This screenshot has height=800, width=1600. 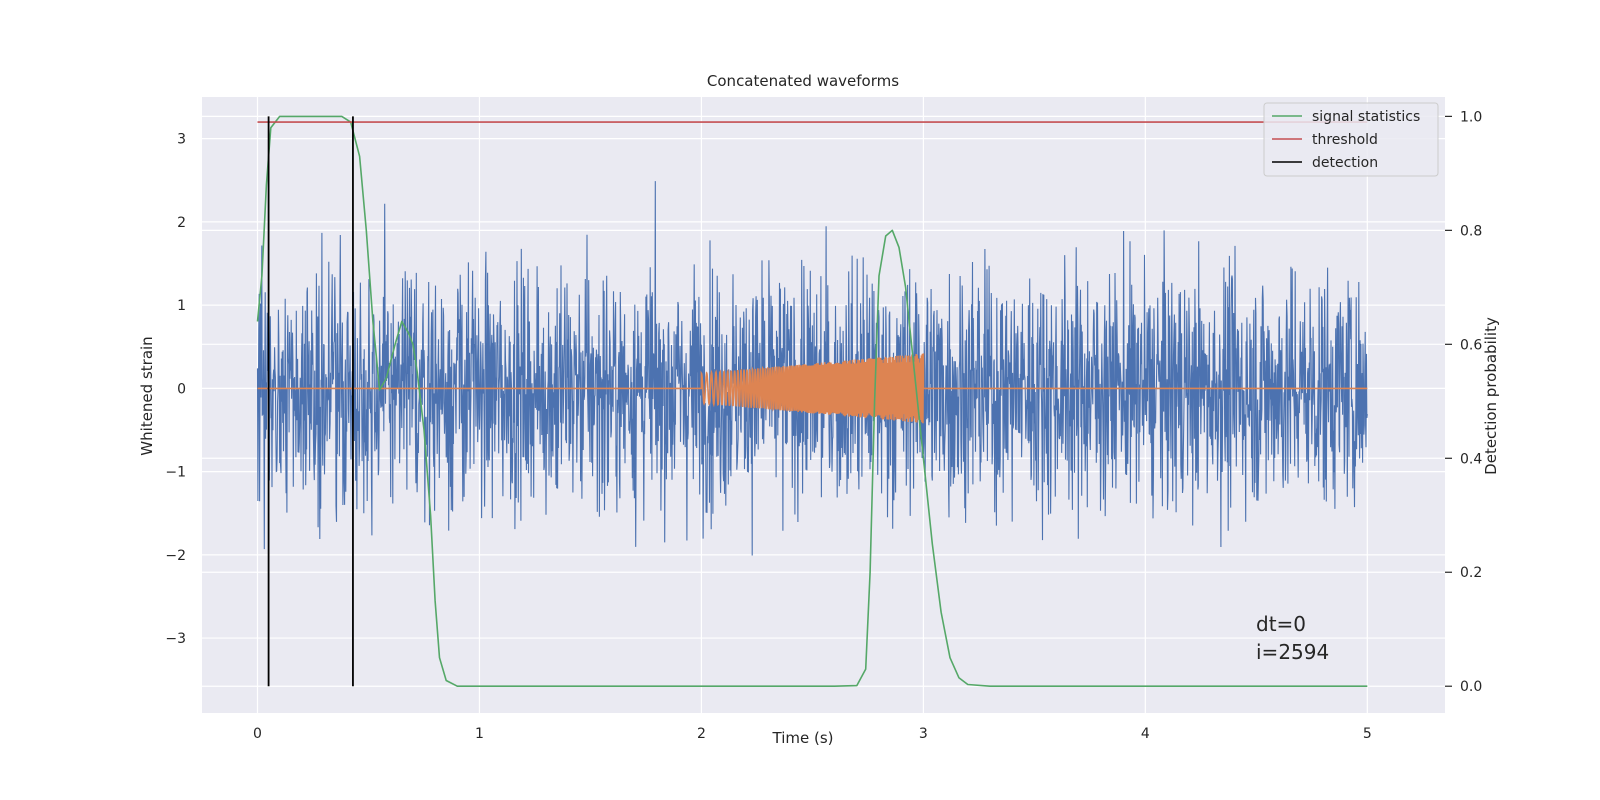 I want to click on legend-label-threshold: threshold, so click(x=1345, y=140).